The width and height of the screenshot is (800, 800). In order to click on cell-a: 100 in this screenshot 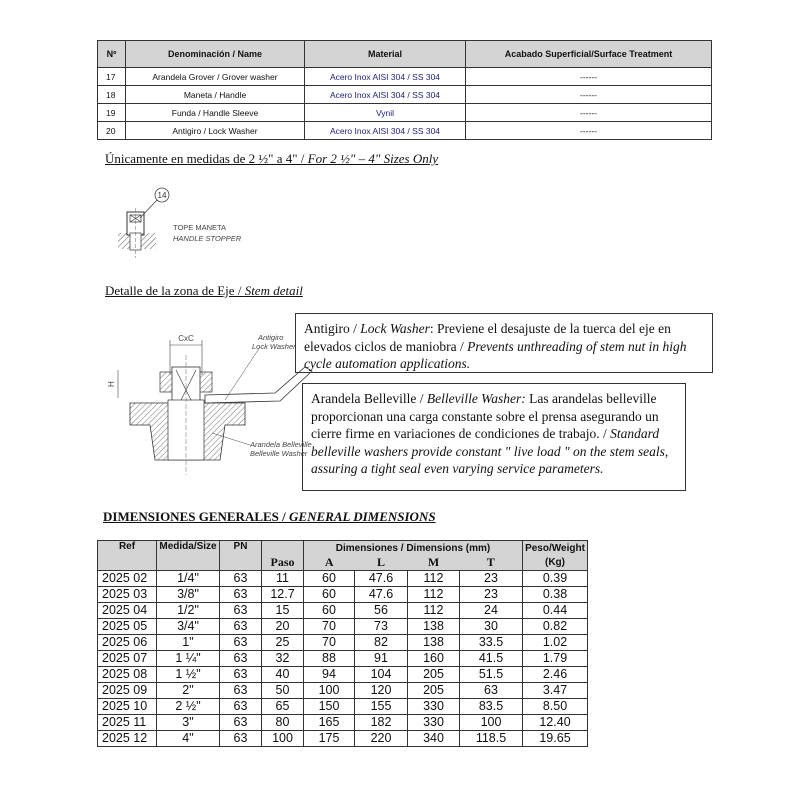, I will do `click(329, 690)`.